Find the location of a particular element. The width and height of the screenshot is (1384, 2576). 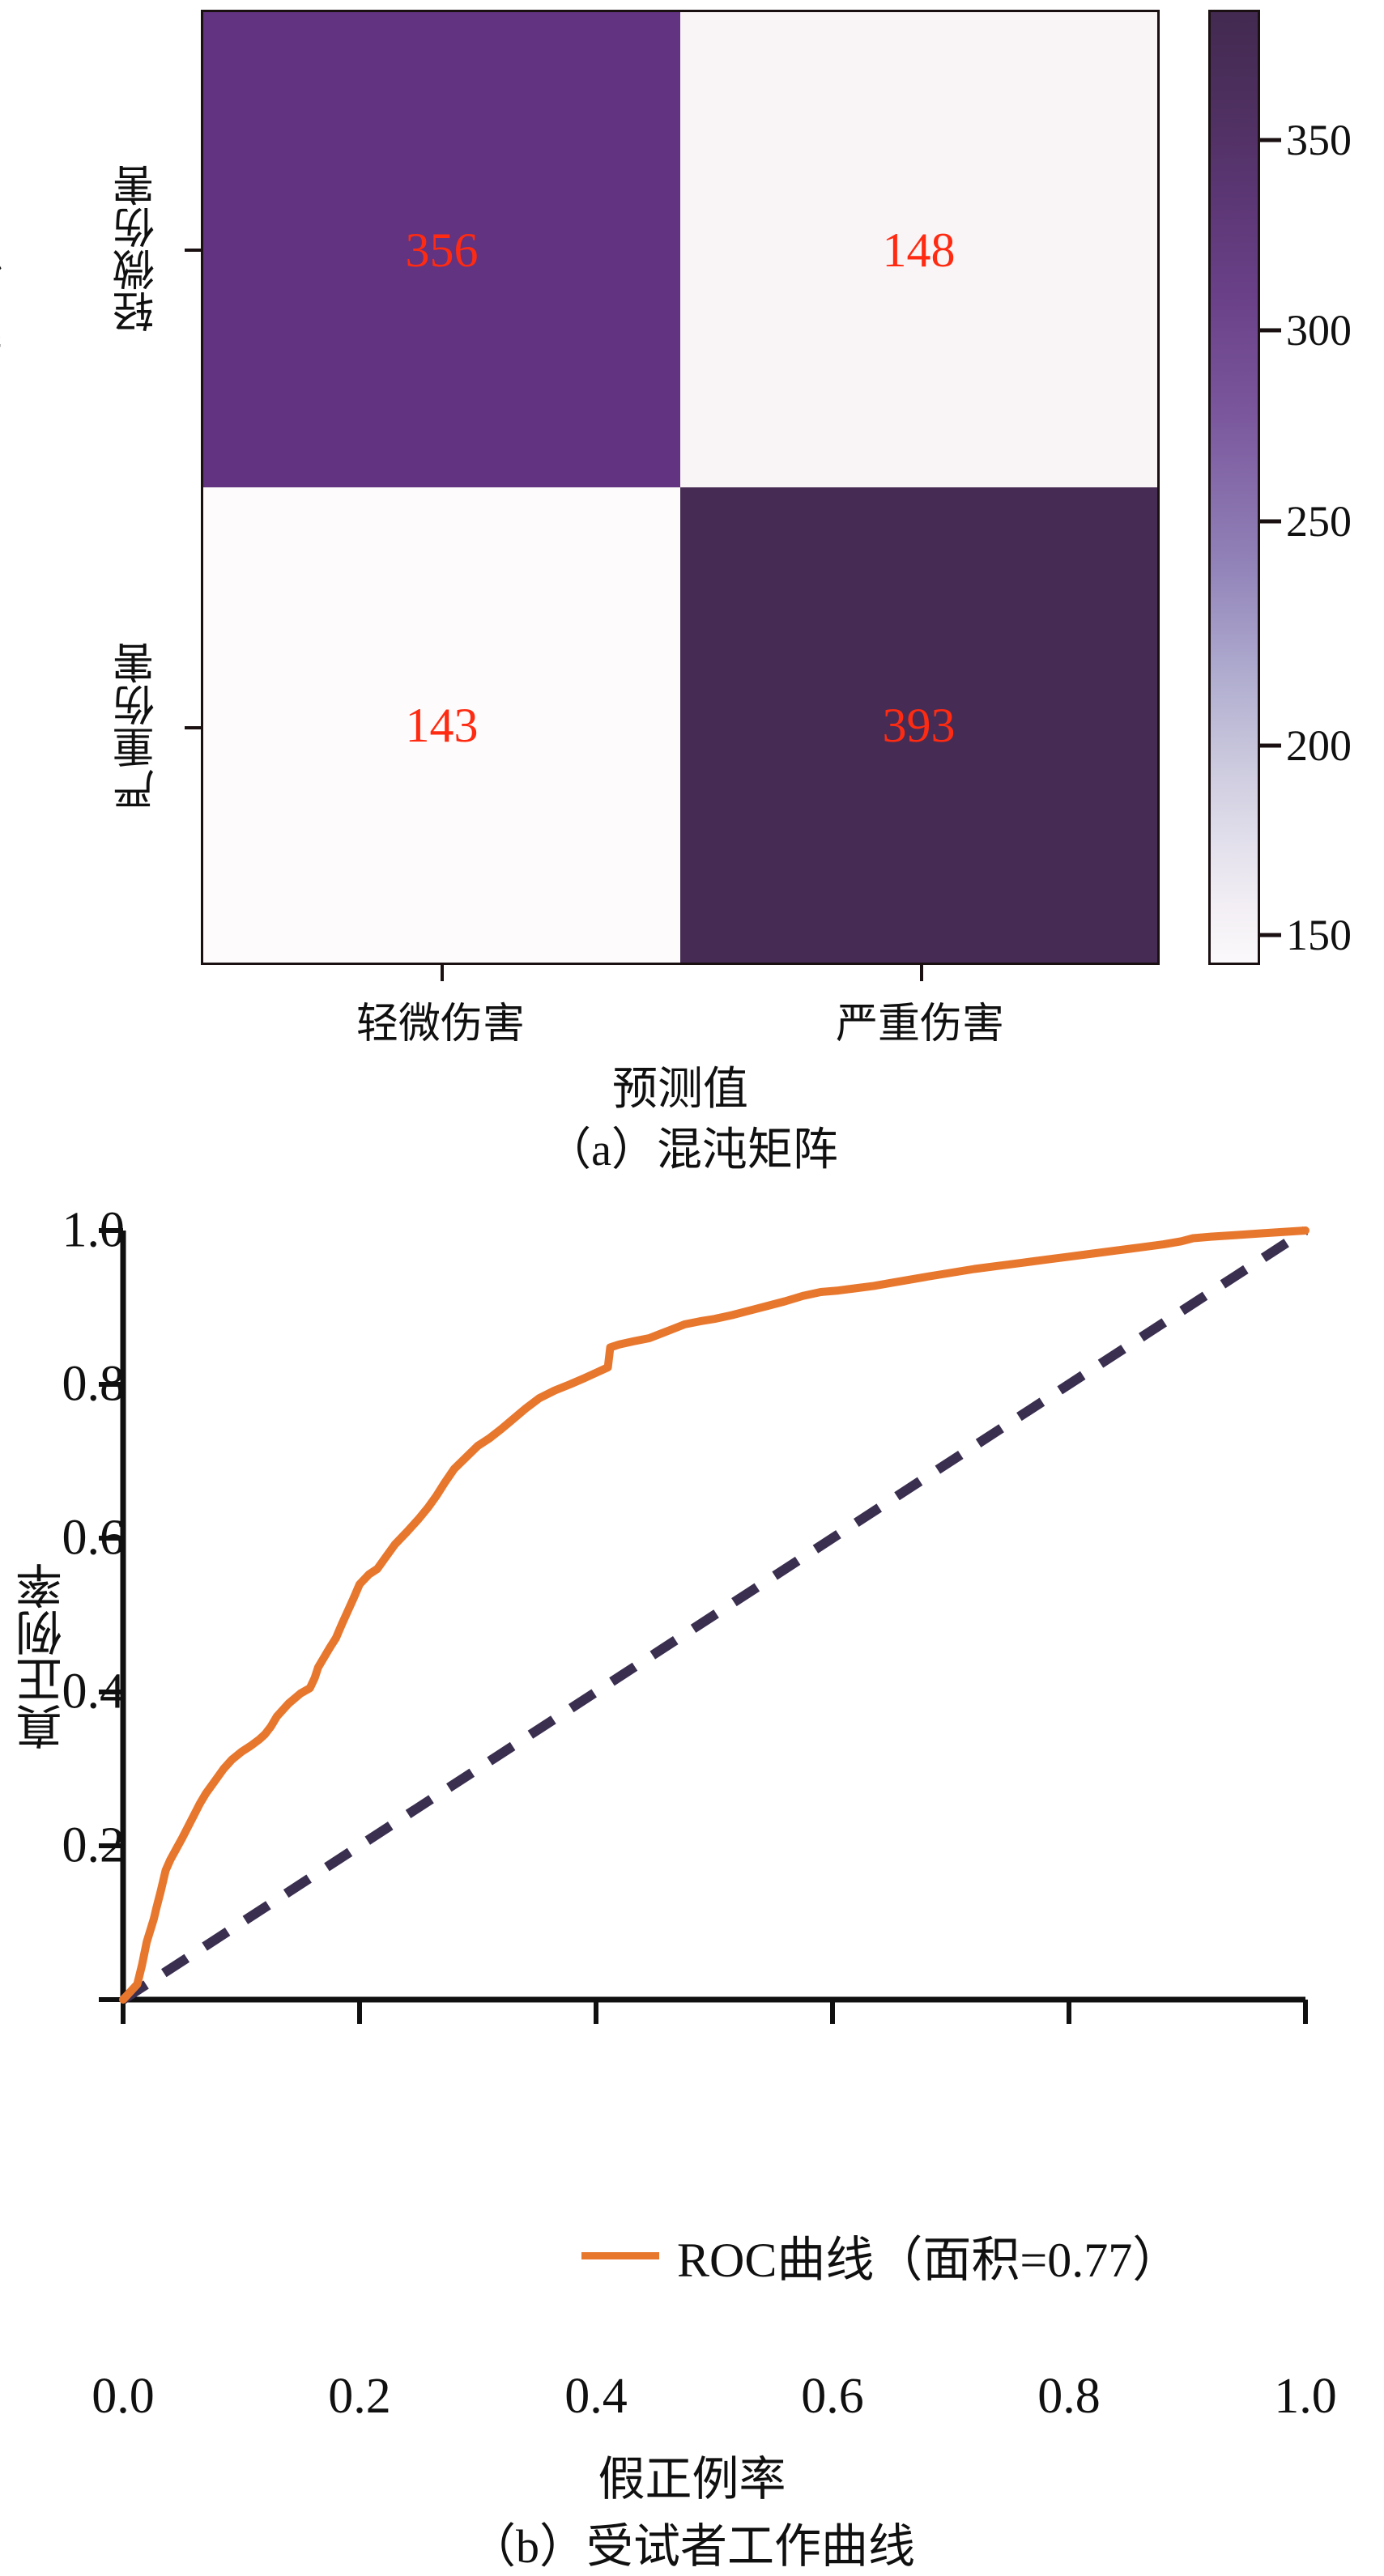

colorbar-gradient is located at coordinates (1234, 487).